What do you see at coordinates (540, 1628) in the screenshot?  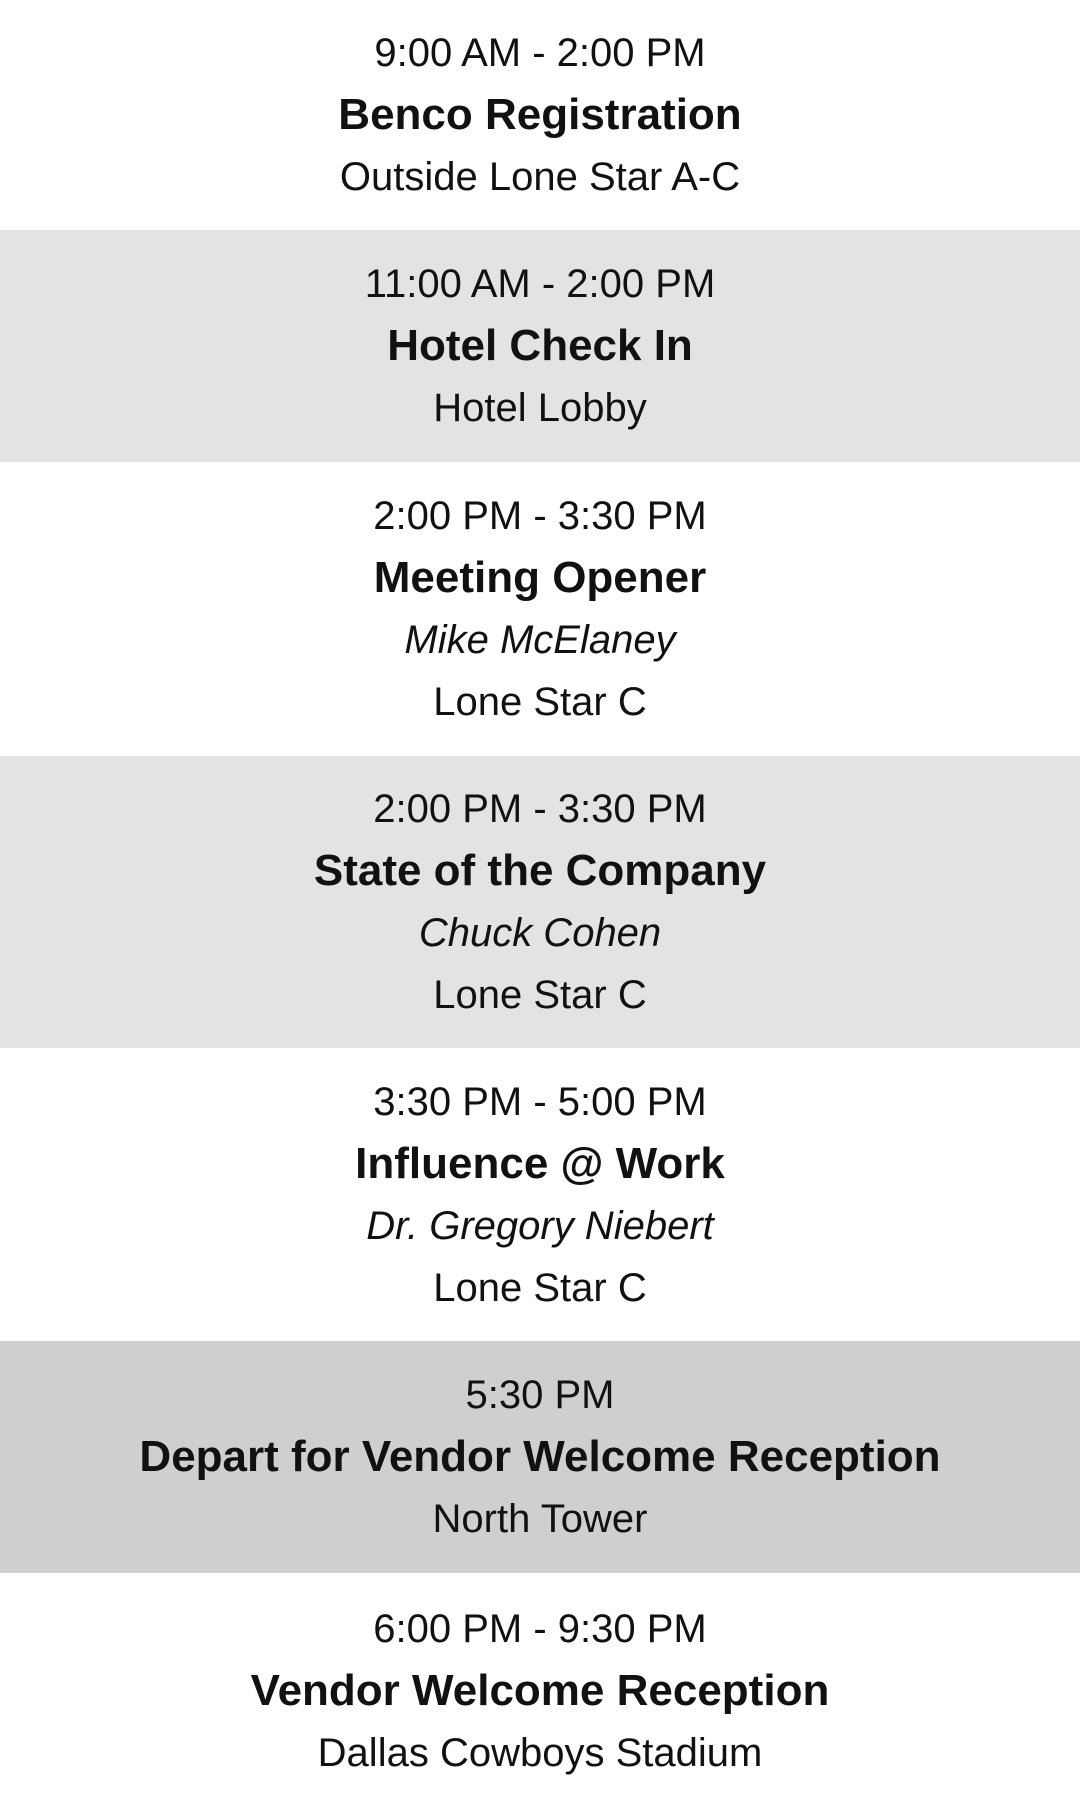 I see `session-time: 6:00 PM - 9:30 PM` at bounding box center [540, 1628].